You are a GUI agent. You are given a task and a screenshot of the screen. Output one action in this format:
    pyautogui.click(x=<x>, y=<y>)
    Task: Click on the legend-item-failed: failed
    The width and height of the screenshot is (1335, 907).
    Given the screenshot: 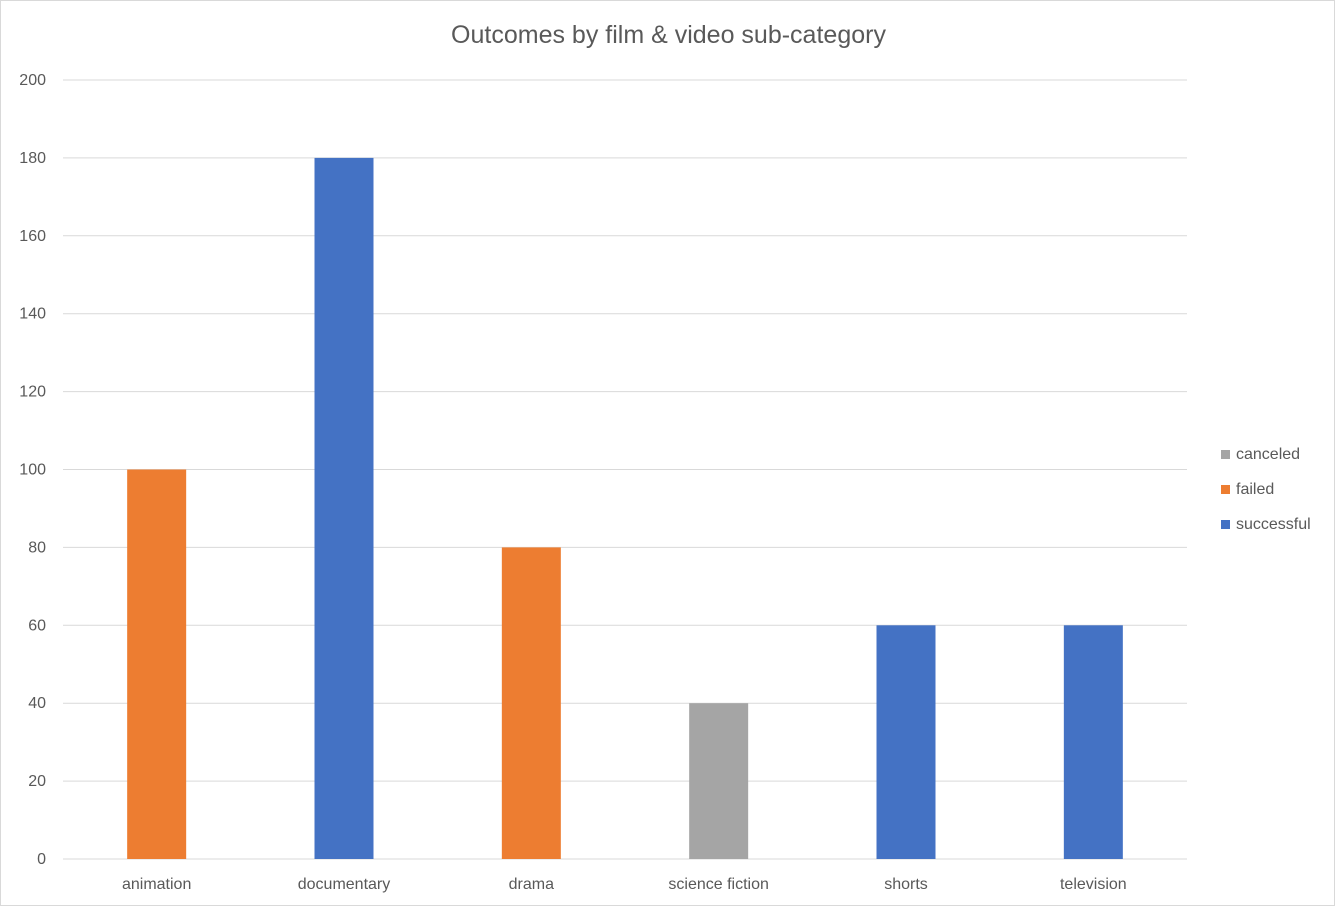 What is the action you would take?
    pyautogui.click(x=1266, y=489)
    